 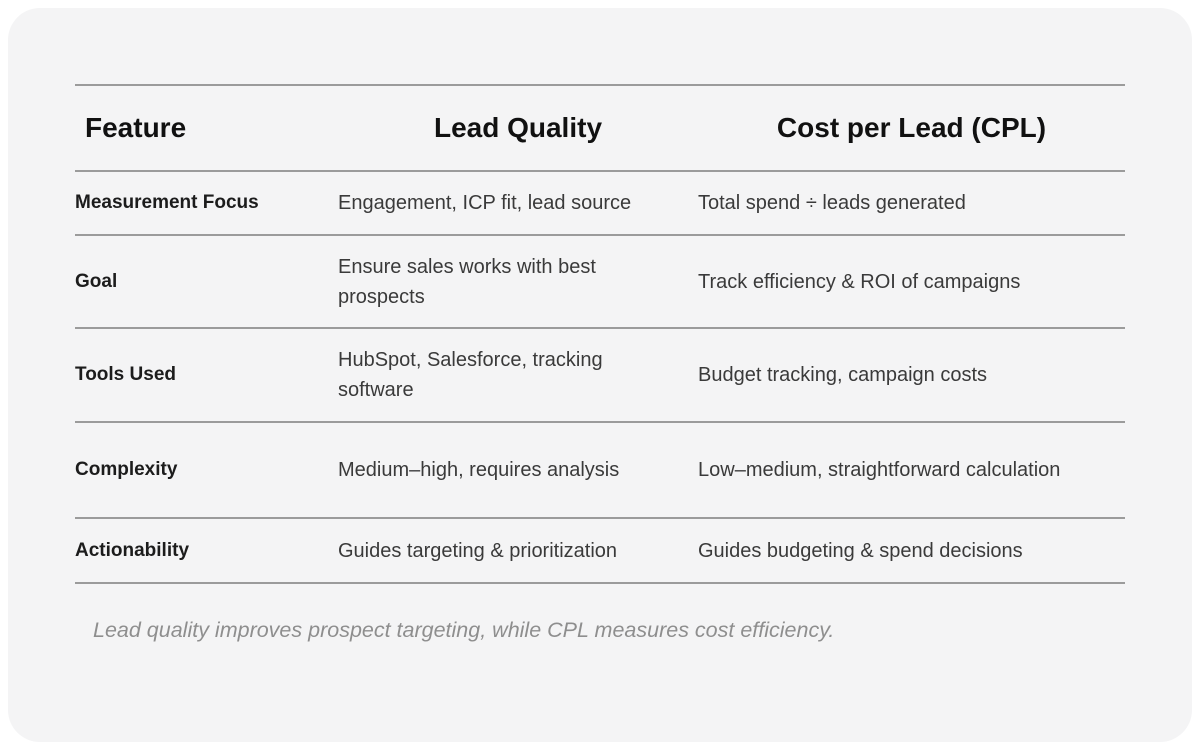 I want to click on cpl-cell: Budget tracking, campaign costs, so click(x=843, y=375).